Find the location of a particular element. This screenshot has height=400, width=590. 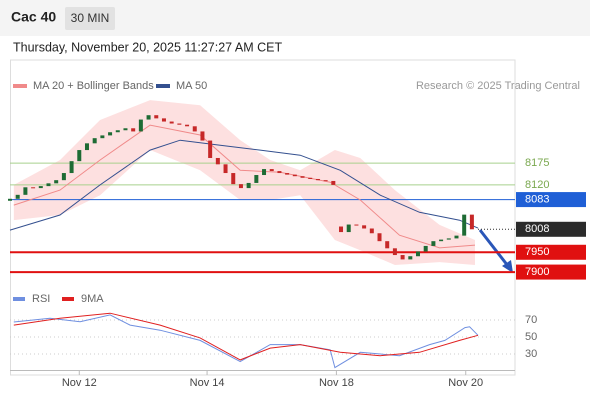

level-label: 8120 is located at coordinates (537, 185).